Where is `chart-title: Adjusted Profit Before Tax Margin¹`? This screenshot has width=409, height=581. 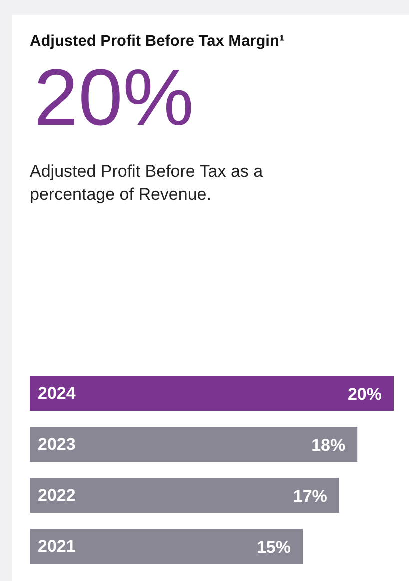
chart-title: Adjusted Profit Before Tax Margin¹ is located at coordinates (157, 42).